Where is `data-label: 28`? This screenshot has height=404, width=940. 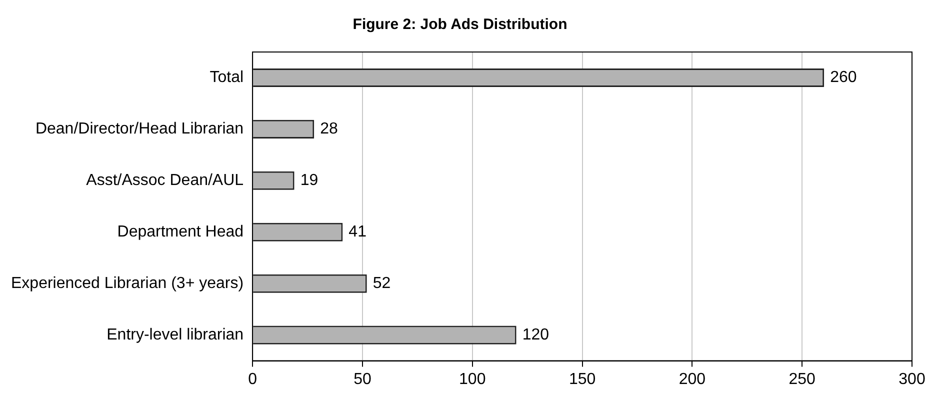 data-label: 28 is located at coordinates (329, 129).